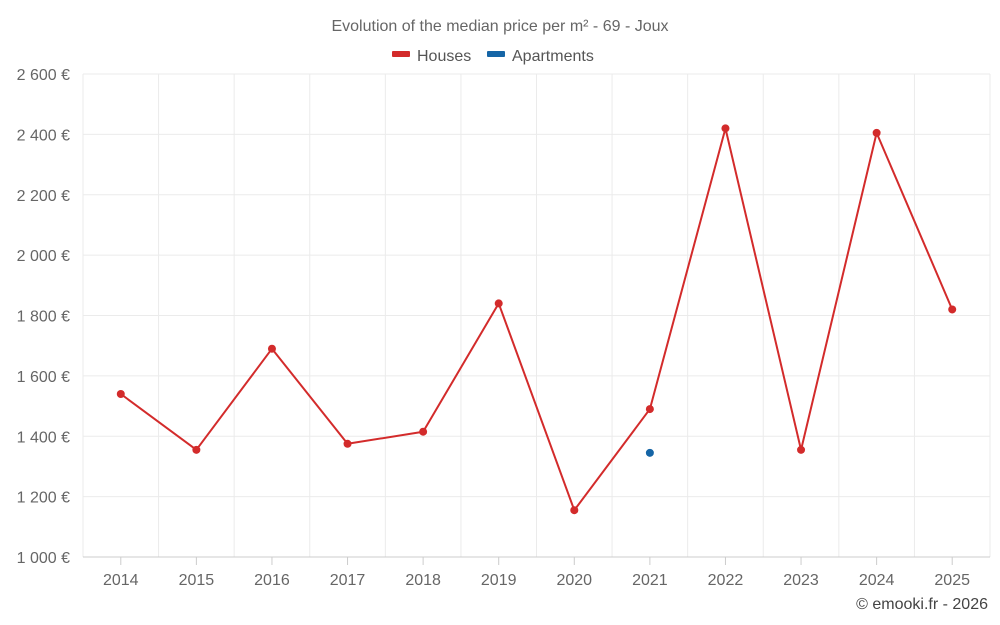 This screenshot has width=1000, height=625. What do you see at coordinates (877, 580) in the screenshot?
I see `x-tick-label: 2024` at bounding box center [877, 580].